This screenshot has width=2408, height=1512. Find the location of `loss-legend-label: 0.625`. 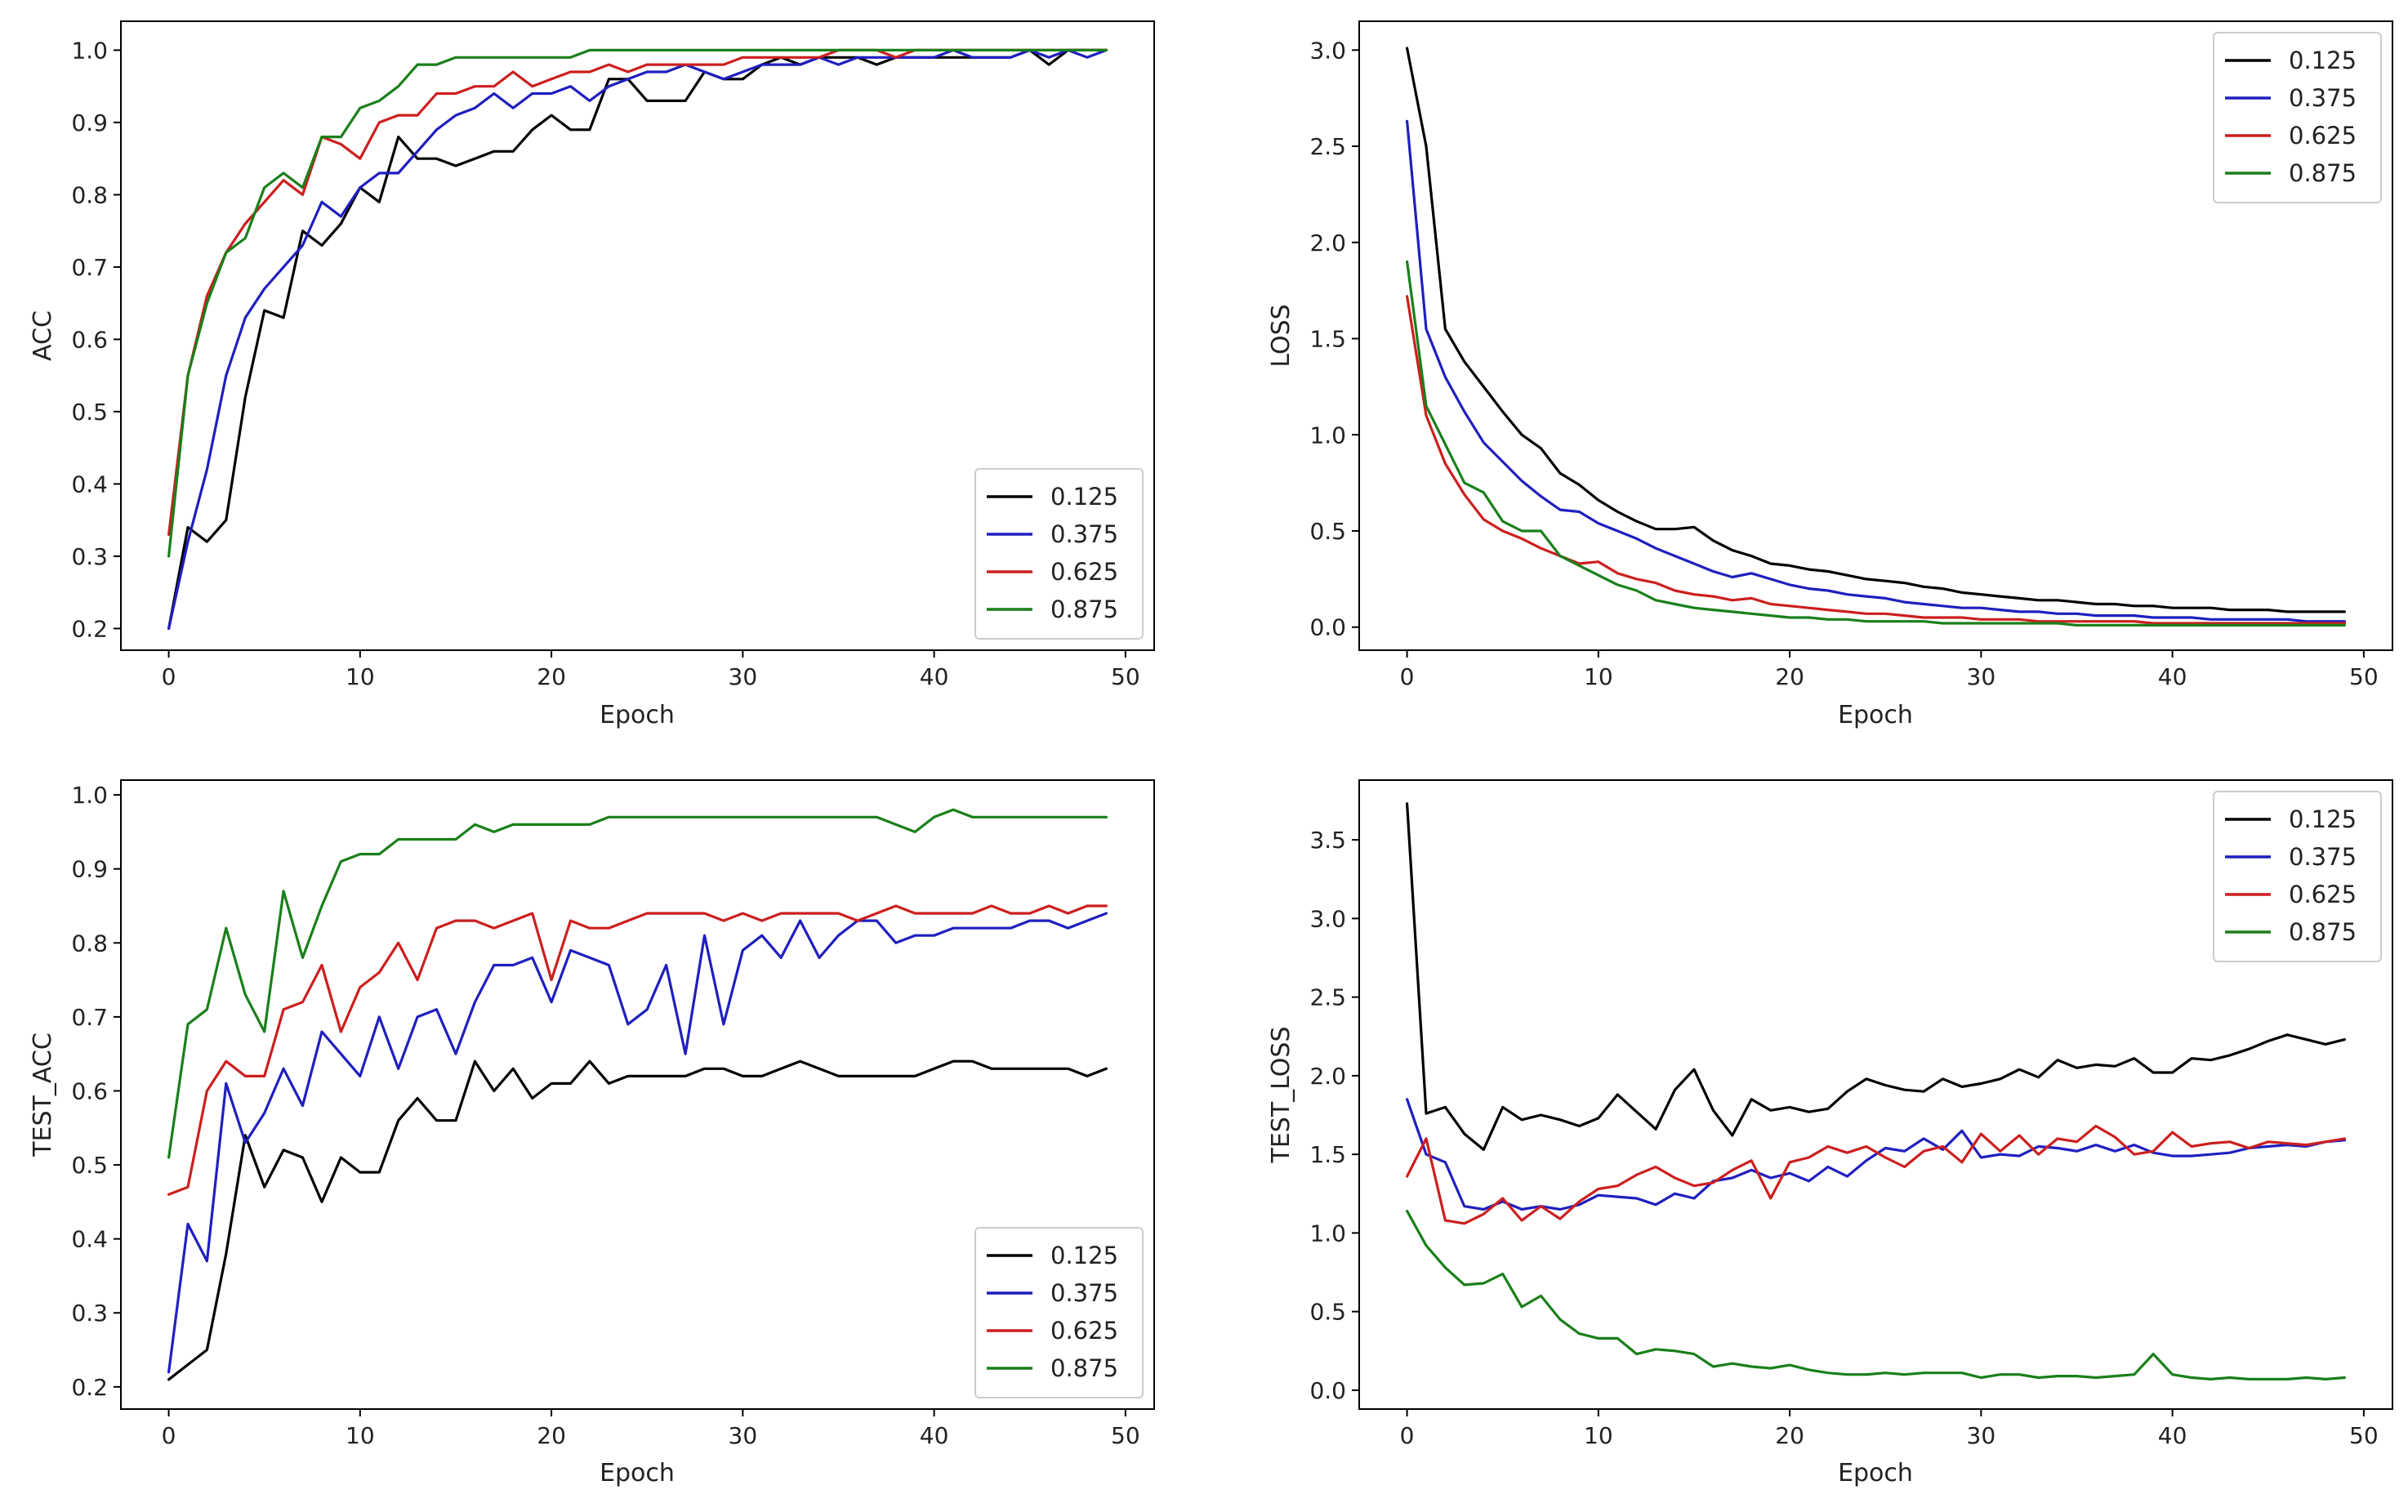

loss-legend-label: 0.625 is located at coordinates (2323, 136).